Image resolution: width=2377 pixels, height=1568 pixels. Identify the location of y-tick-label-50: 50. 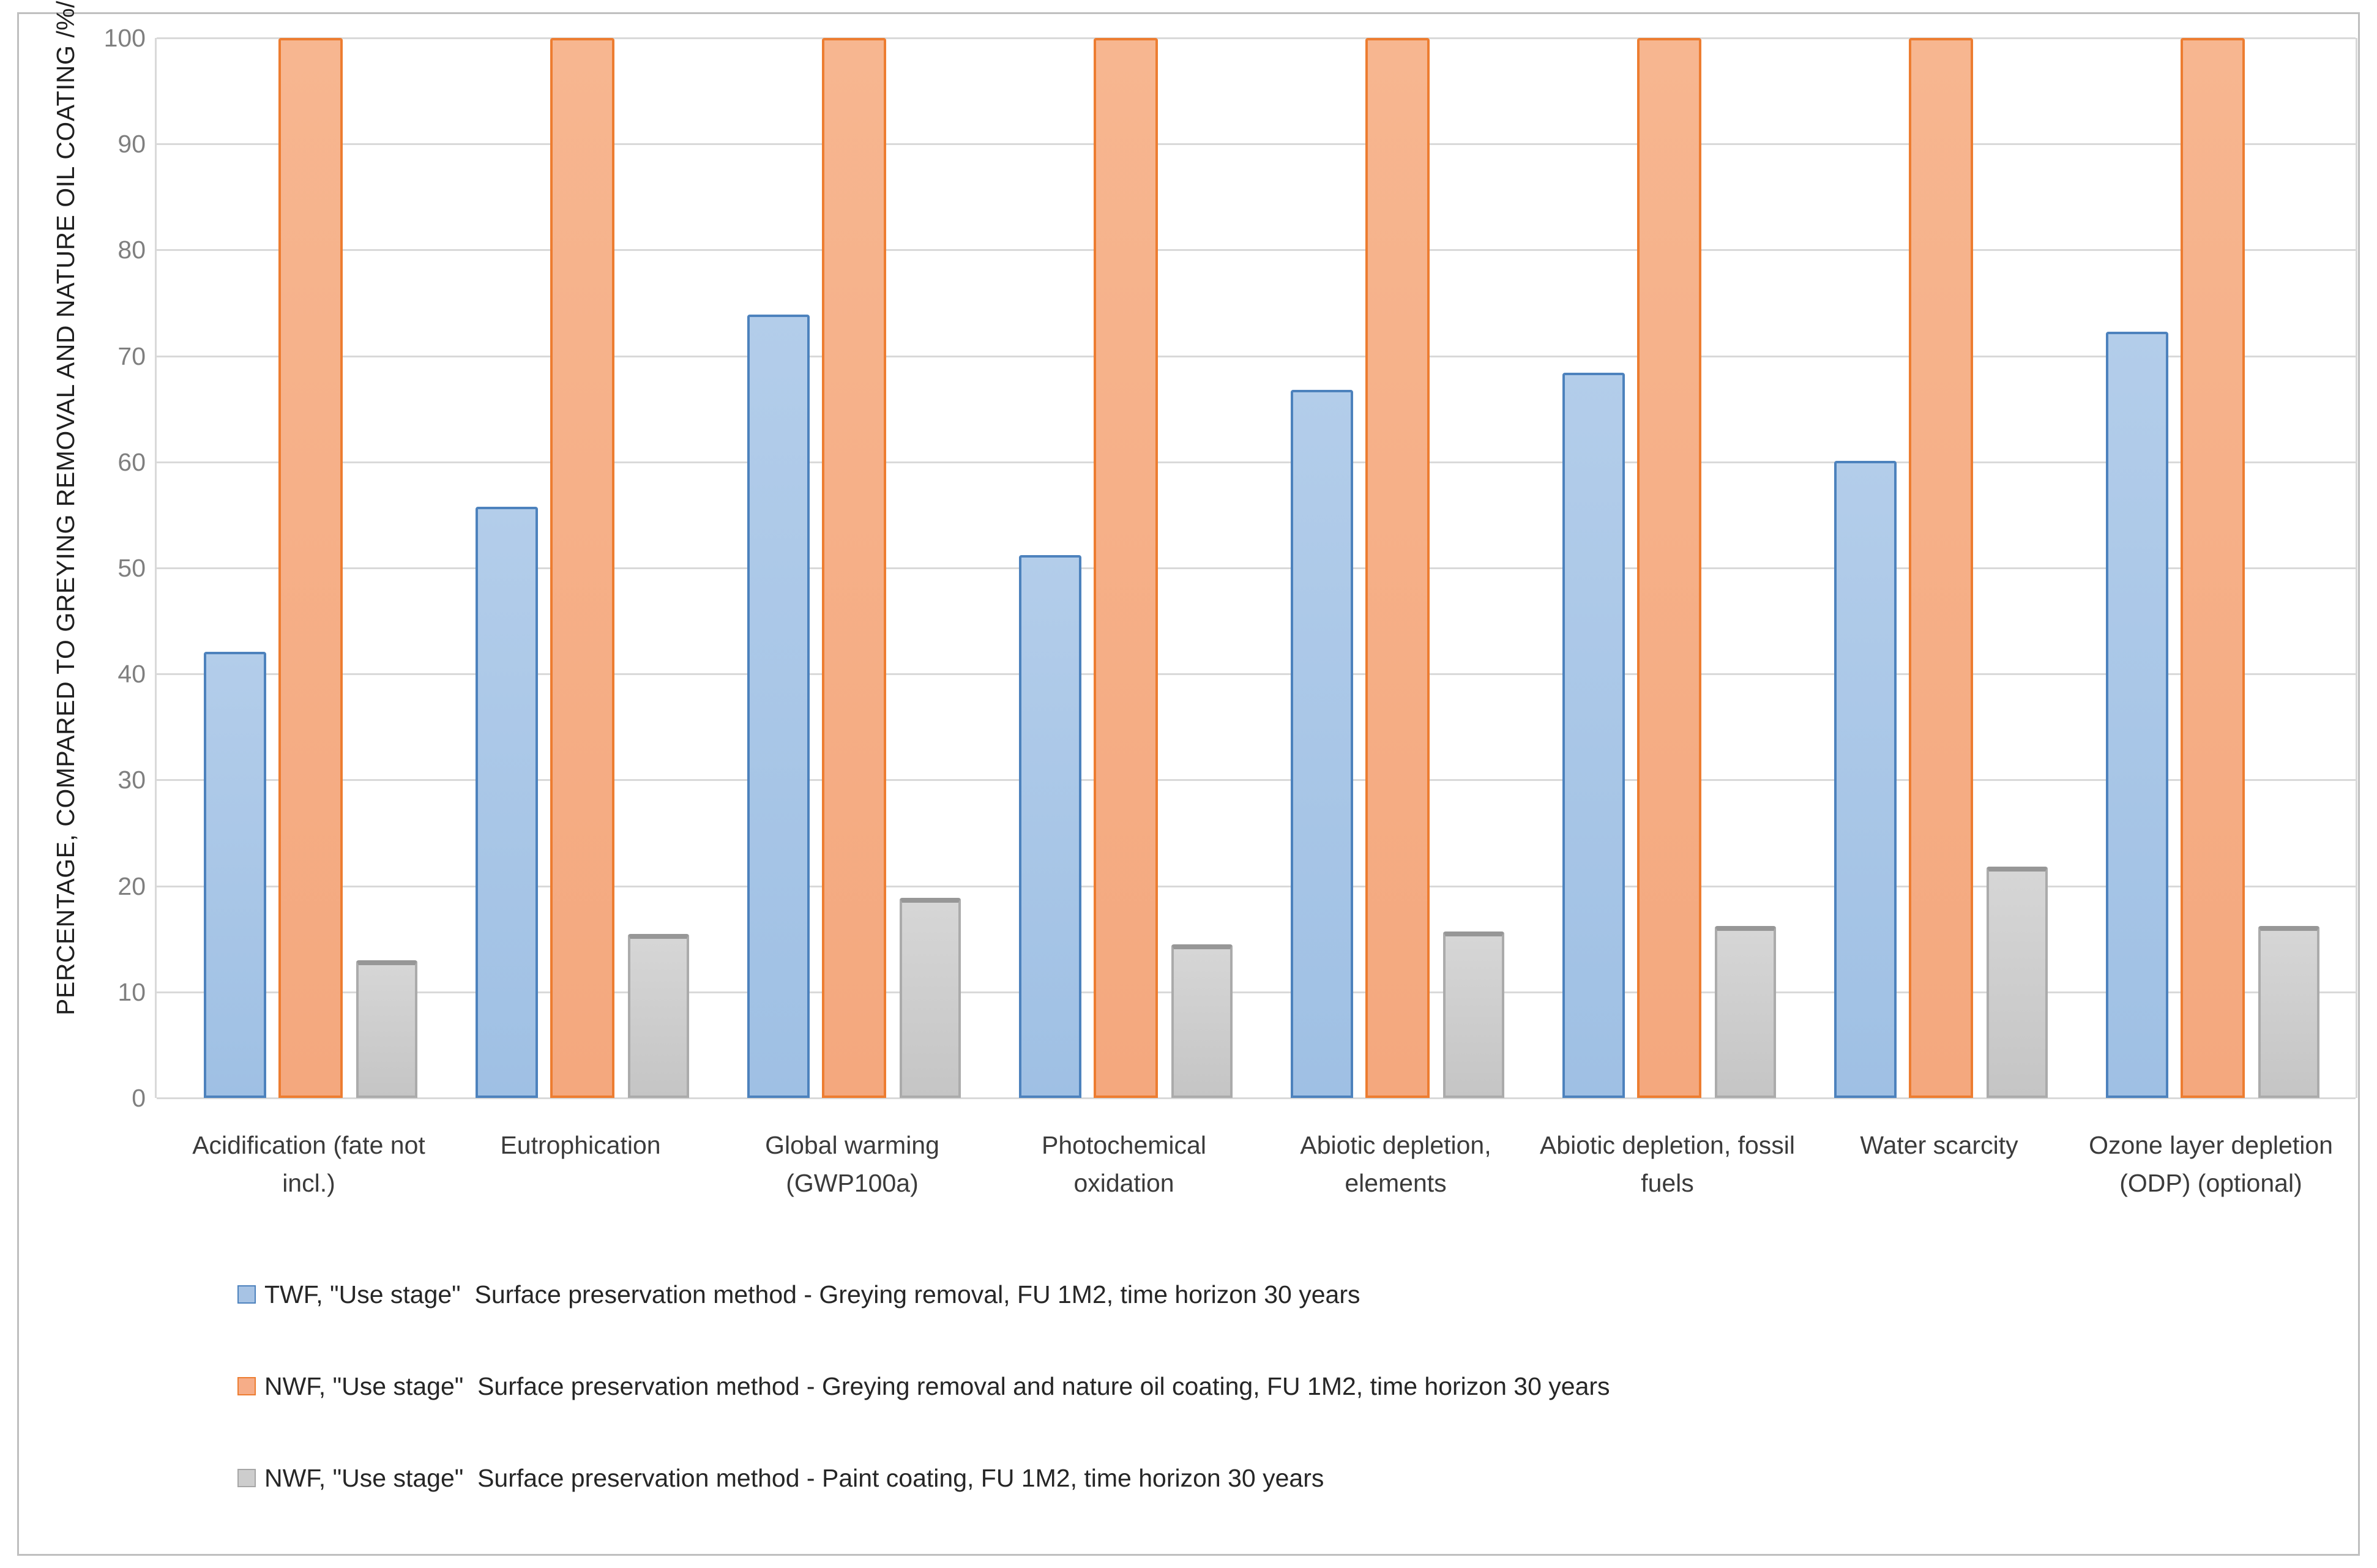
(132, 568).